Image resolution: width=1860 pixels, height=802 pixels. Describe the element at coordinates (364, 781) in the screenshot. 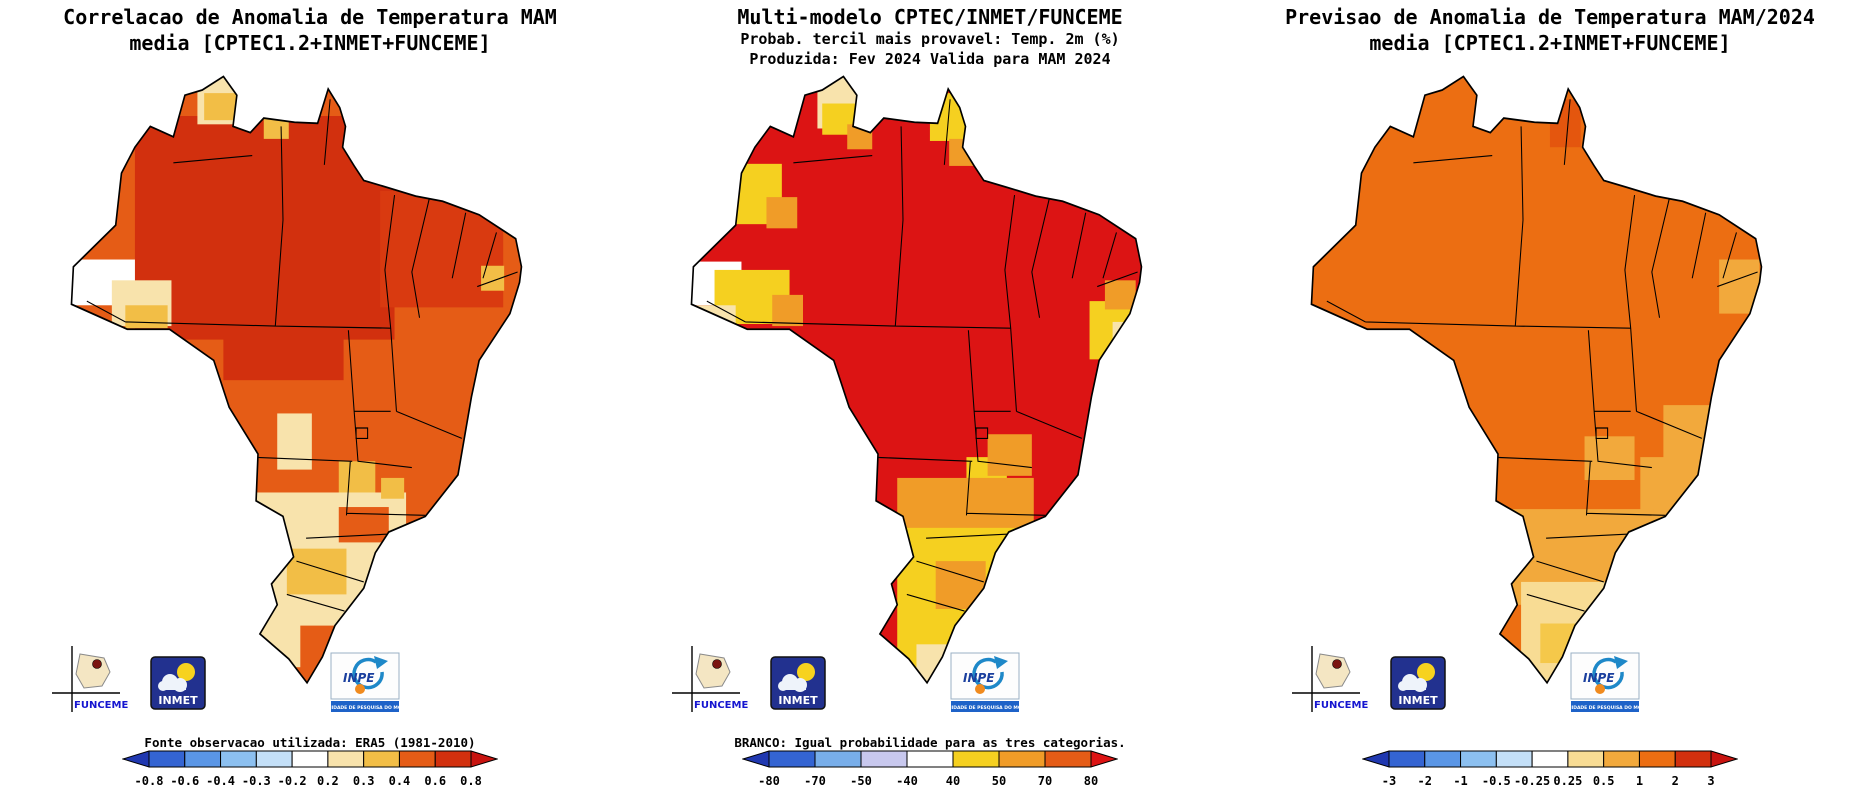

I see `svg-text: 0.3` at that location.